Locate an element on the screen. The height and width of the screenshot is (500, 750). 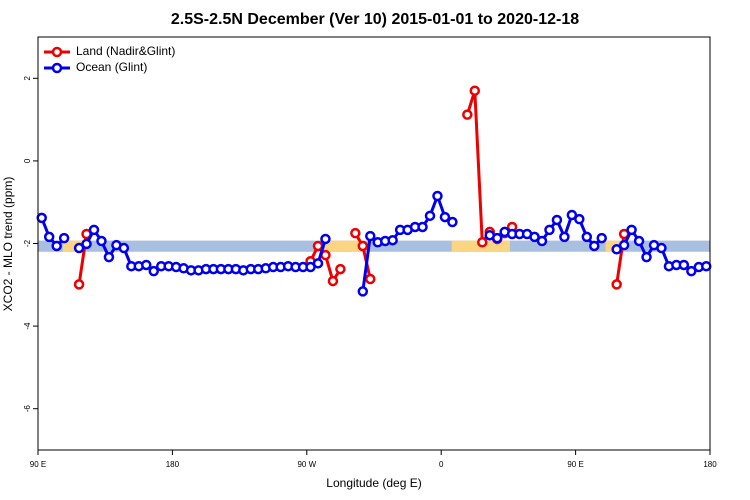
y-tick-label: -6 is located at coordinates (27, 409).